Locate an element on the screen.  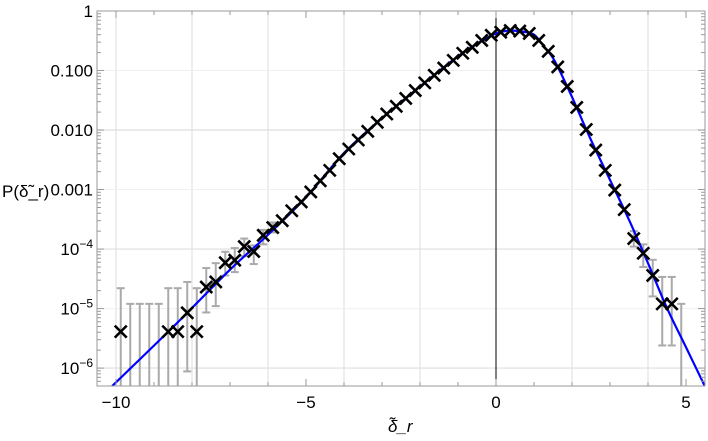
y-tick-label: 0.100 is located at coordinates (71, 71).